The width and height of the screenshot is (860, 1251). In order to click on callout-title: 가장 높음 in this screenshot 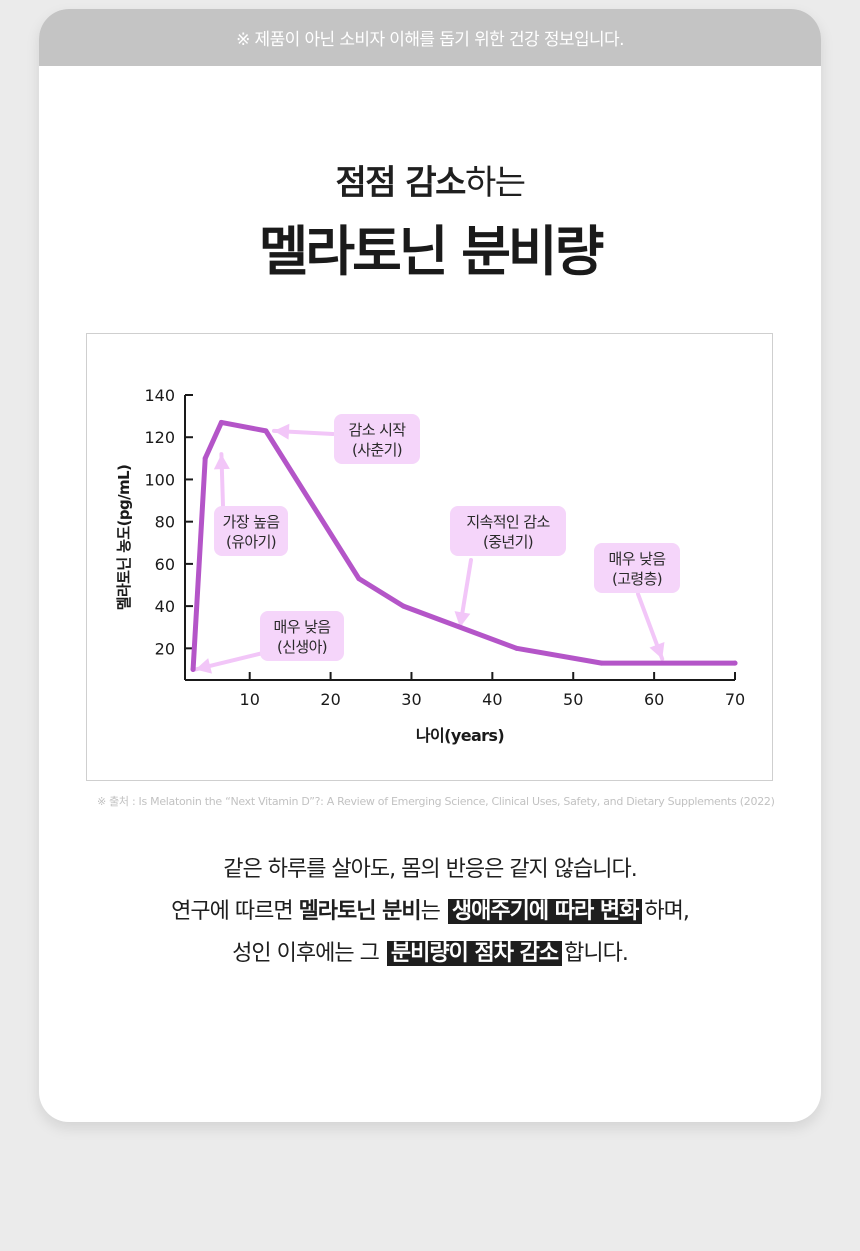, I will do `click(251, 522)`.